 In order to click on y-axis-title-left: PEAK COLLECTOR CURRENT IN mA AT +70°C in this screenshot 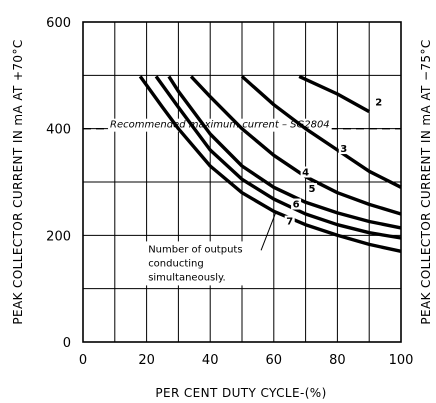, I will do `click(18, 181)`.